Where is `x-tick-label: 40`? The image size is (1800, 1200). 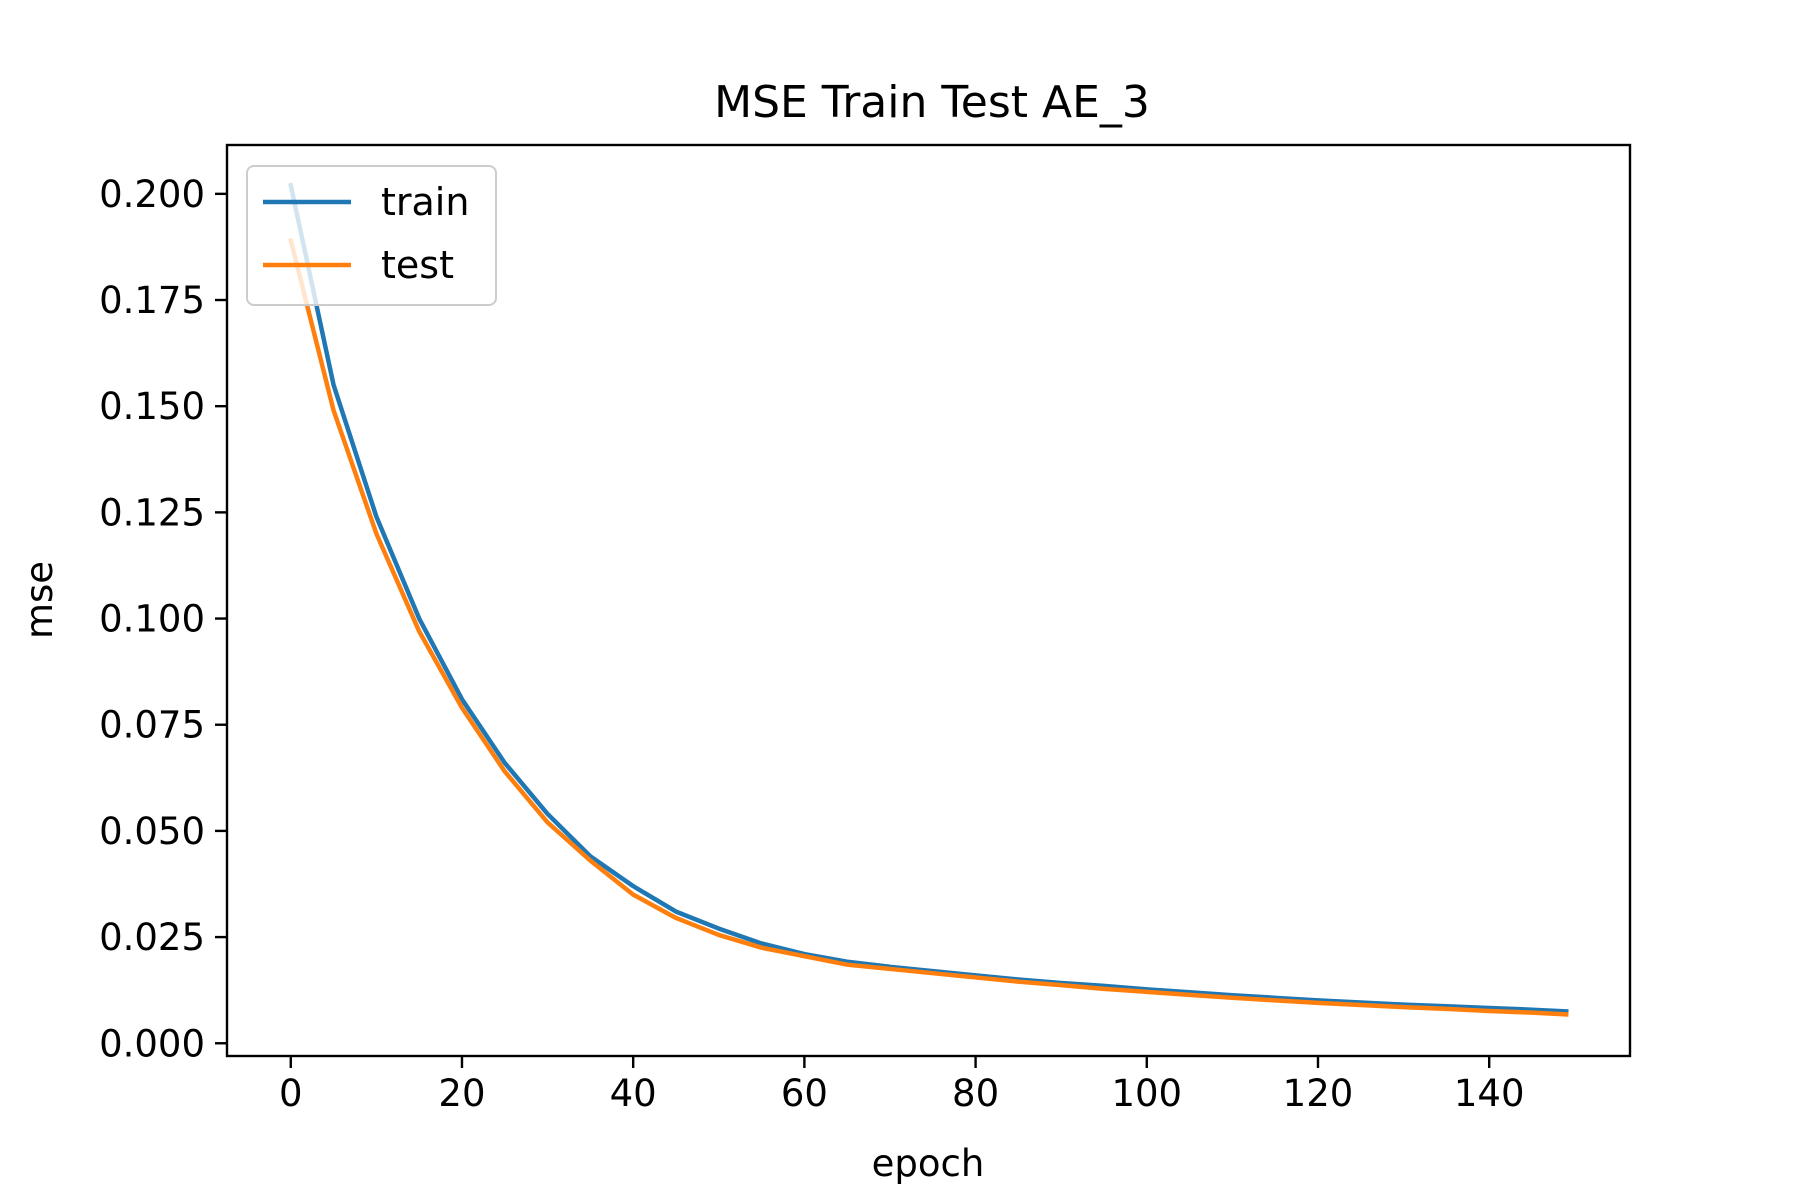
x-tick-label: 40 is located at coordinates (633, 1093).